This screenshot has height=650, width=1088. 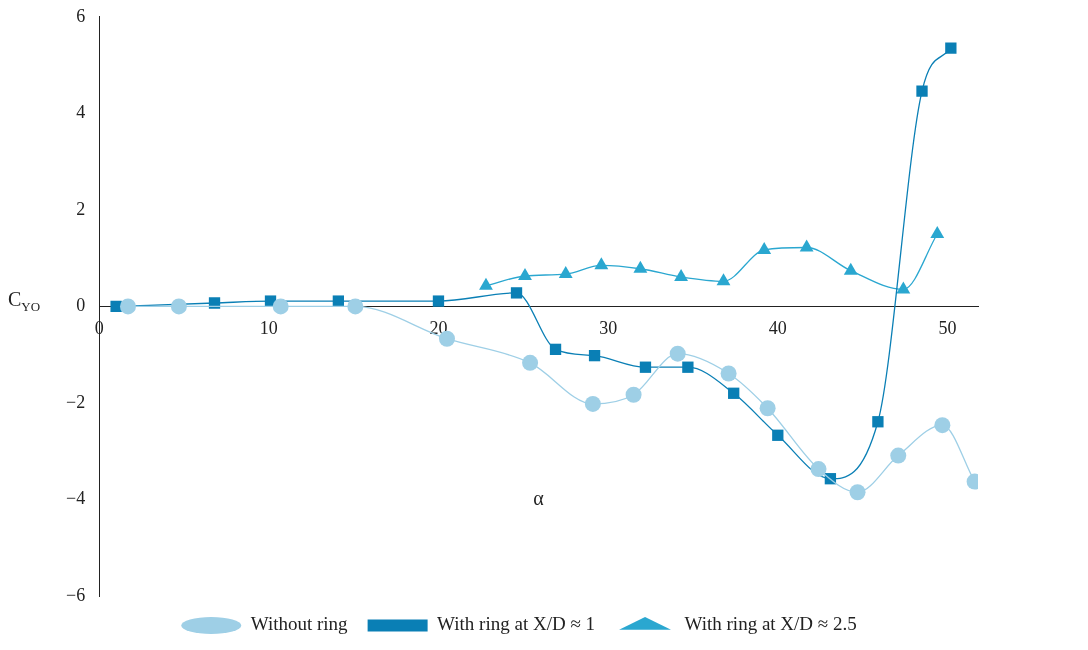 What do you see at coordinates (947, 327) in the screenshot?
I see `x-tick-label: 50` at bounding box center [947, 327].